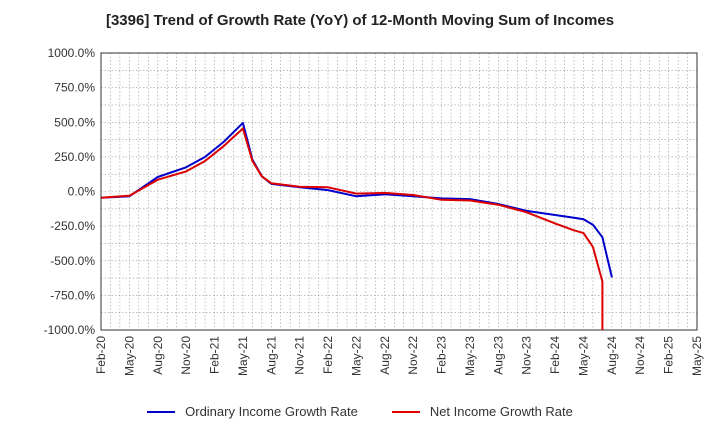 The image size is (720, 440). What do you see at coordinates (271, 411) in the screenshot?
I see `legend-label-ordinary-income: Ordinary Income Growth Rate` at bounding box center [271, 411].